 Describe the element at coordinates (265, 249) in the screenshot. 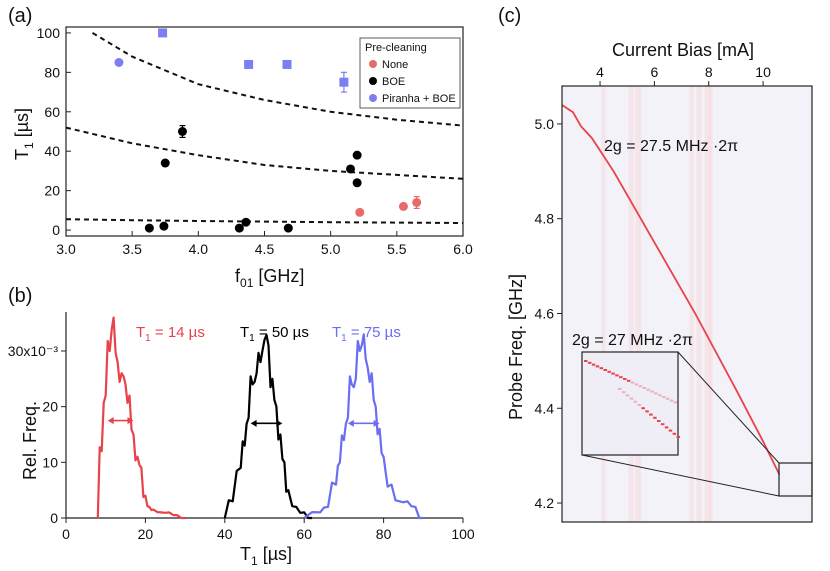

I see `x-tick-label-a: 4.5` at that location.